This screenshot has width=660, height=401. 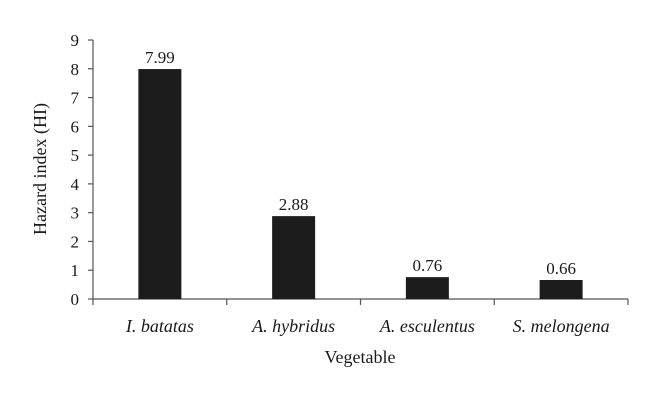 I want to click on data-label: 2.88, so click(x=294, y=204).